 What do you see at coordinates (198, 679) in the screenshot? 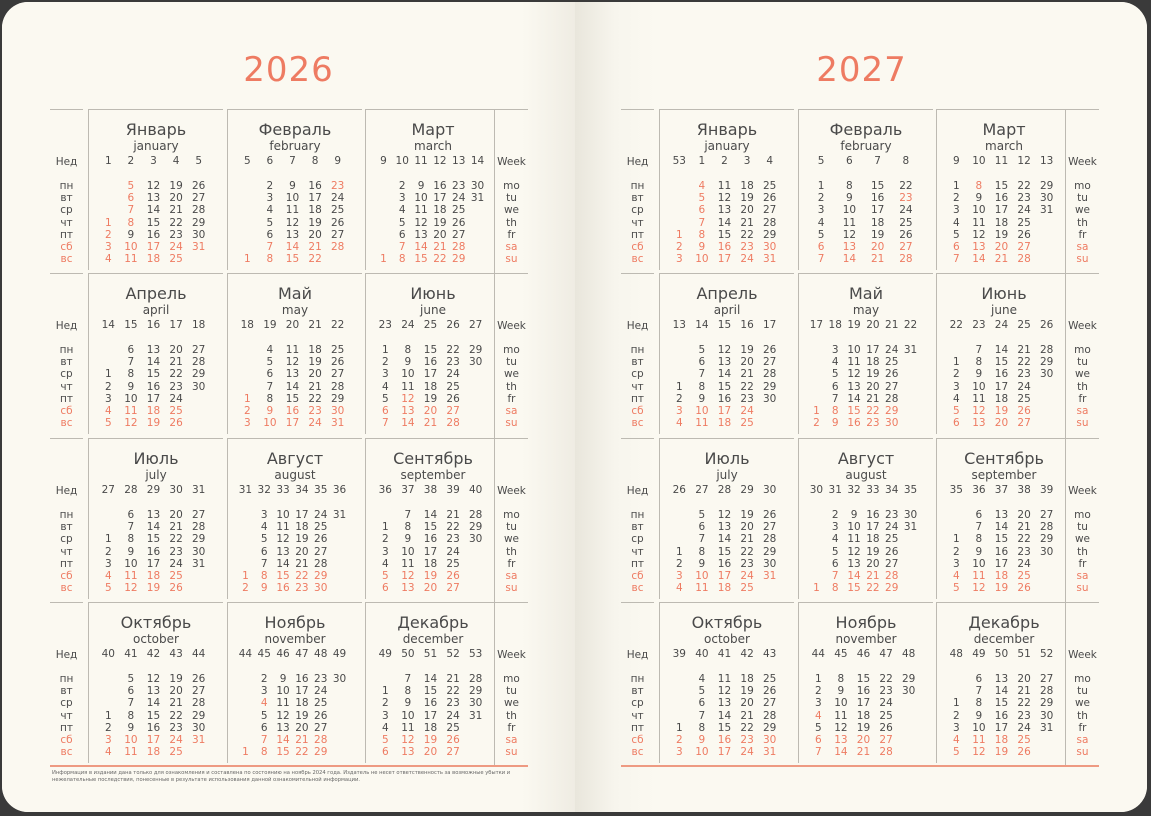
I see `day-cell: 26` at bounding box center [198, 679].